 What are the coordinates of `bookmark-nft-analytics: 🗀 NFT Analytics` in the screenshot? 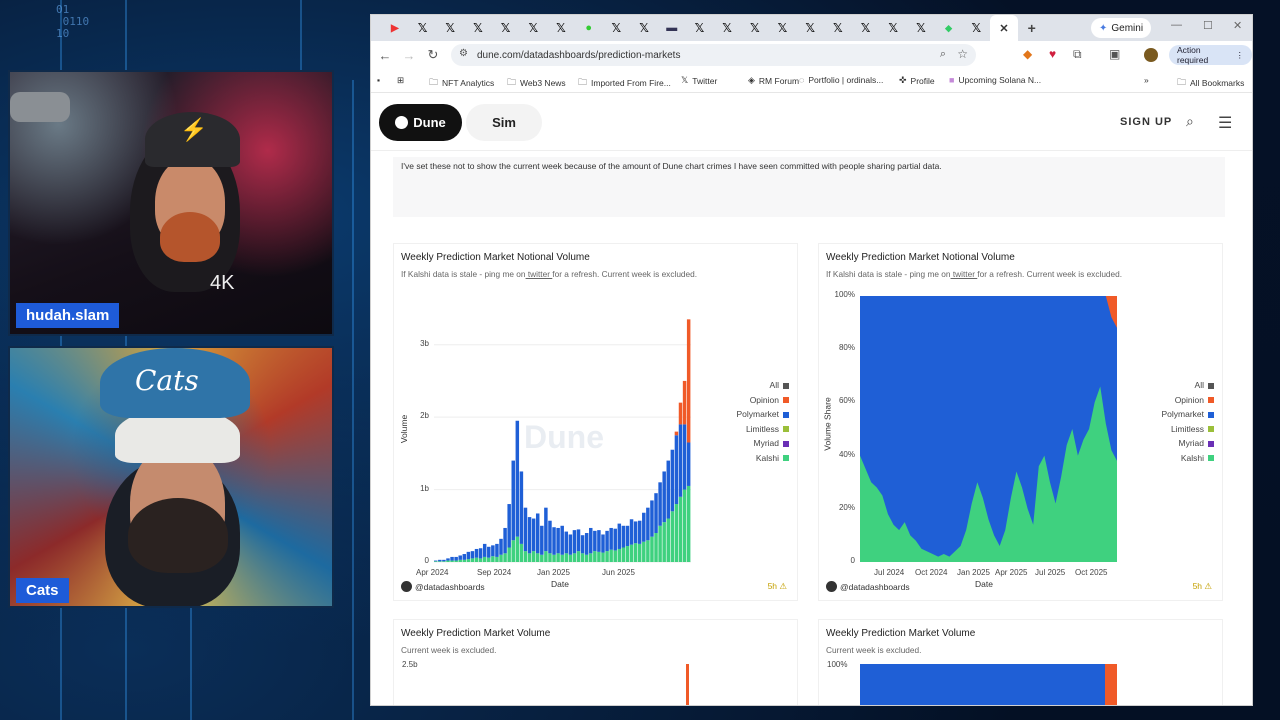 It's located at (461, 83).